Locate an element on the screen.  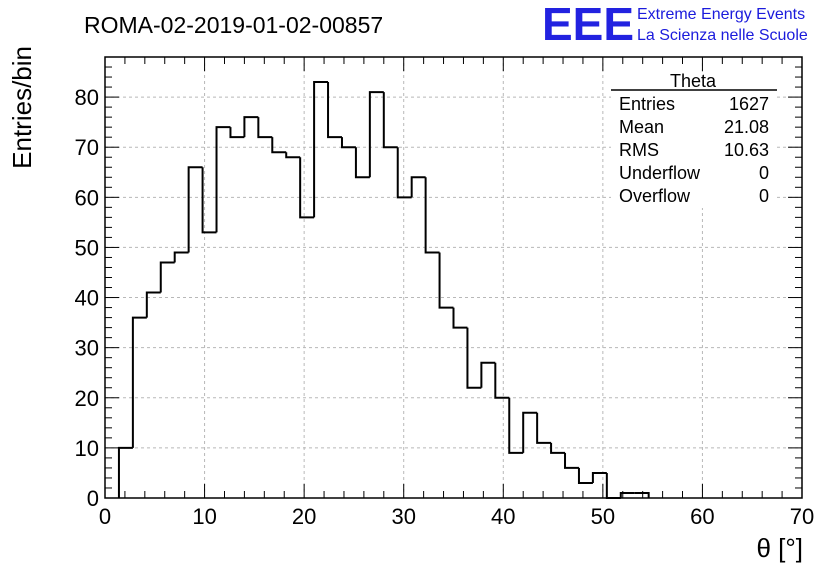
x-tick-label: 20 is located at coordinates (304, 516).